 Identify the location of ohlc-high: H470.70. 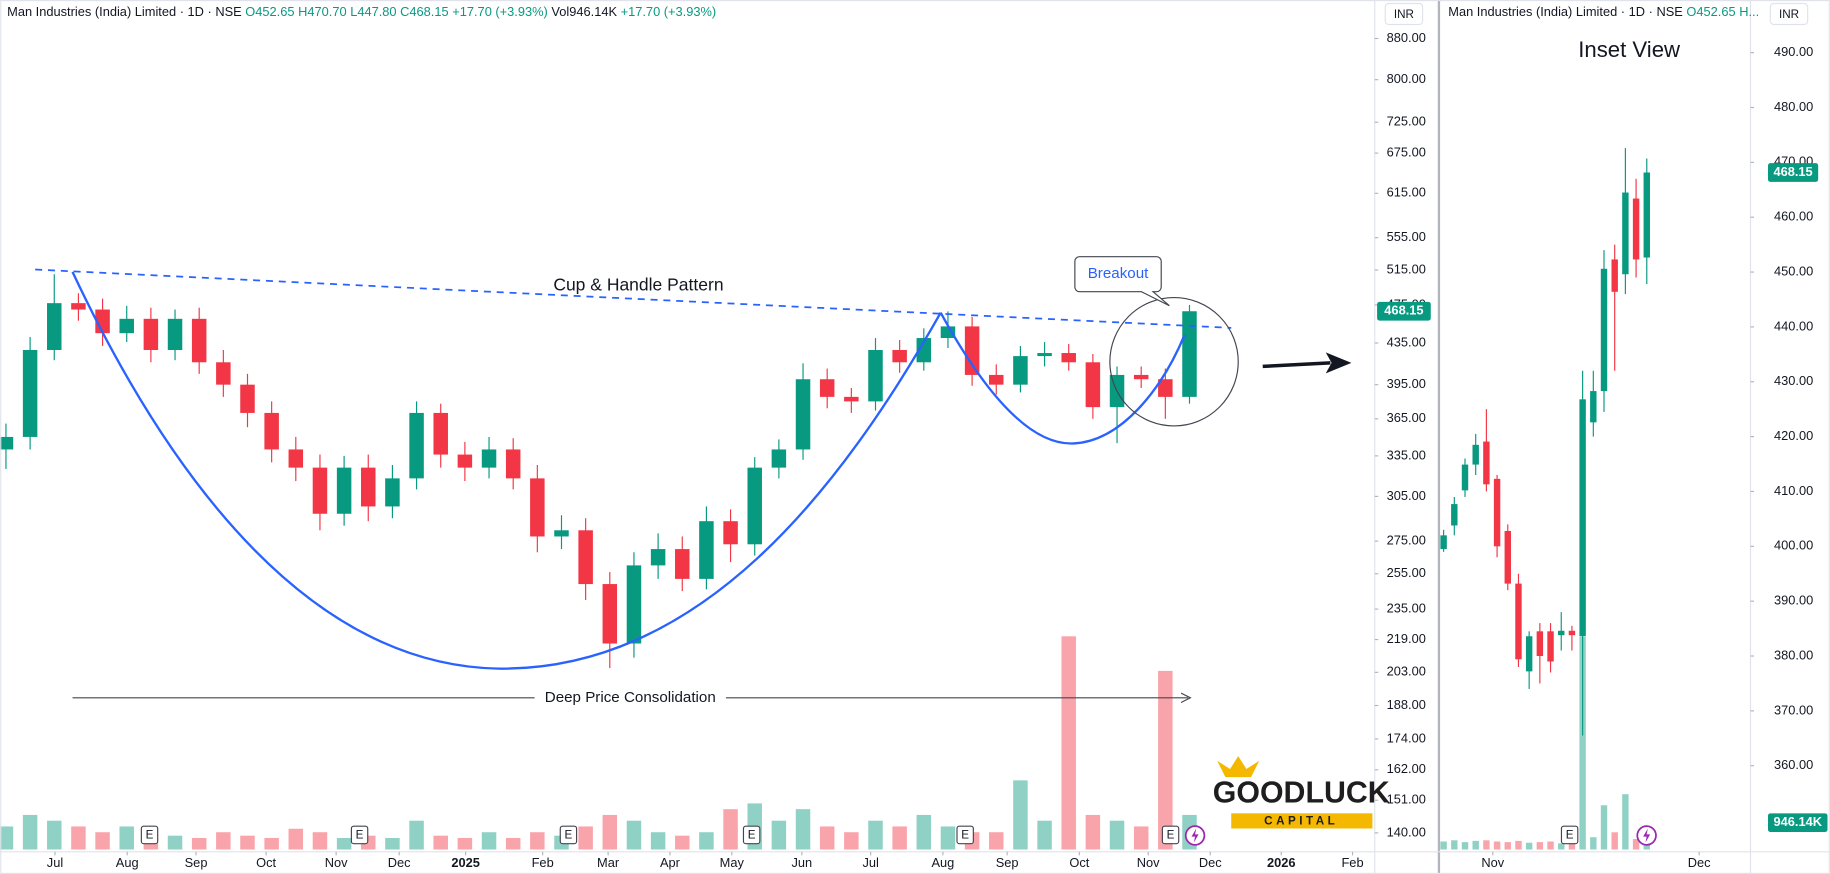
(322, 11).